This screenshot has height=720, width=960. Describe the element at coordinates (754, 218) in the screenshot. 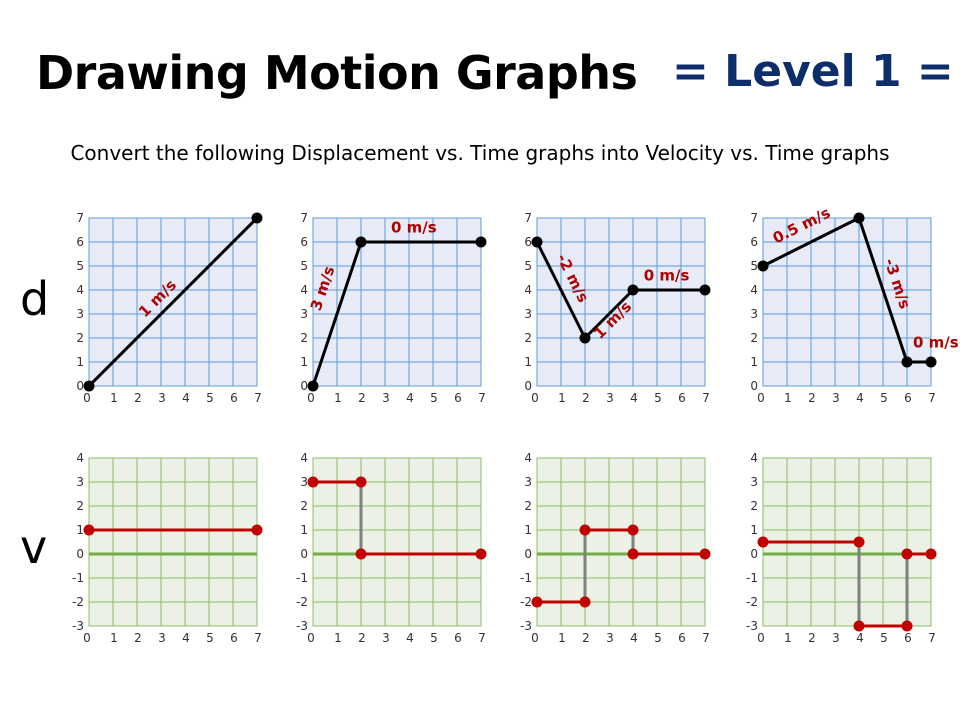

I see `y-tick-label: 7` at that location.